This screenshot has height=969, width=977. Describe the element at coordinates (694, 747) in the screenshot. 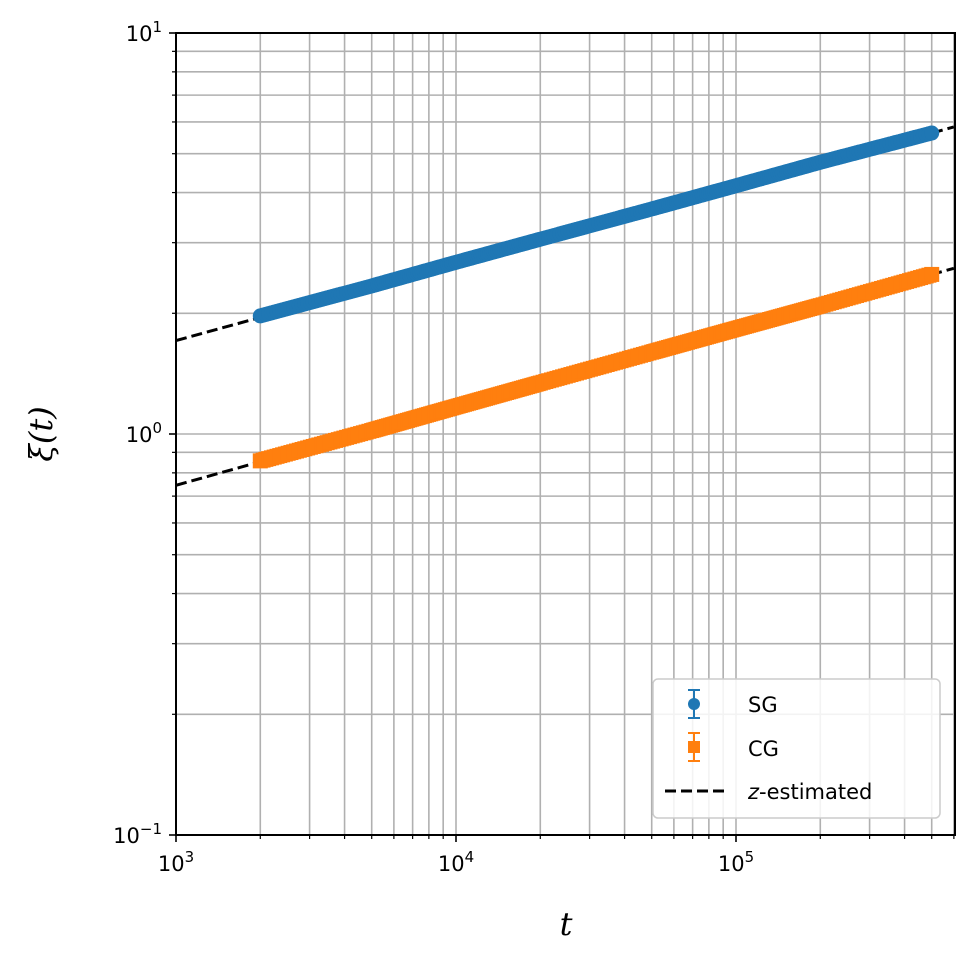

I see `square-errorbar-icon` at that location.